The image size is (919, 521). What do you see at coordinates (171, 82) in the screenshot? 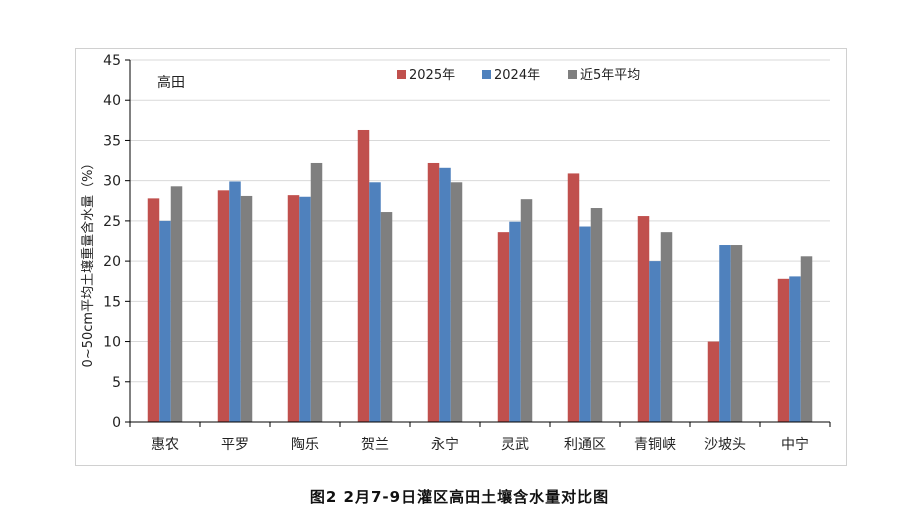
I see `panel-label: 高田` at bounding box center [171, 82].